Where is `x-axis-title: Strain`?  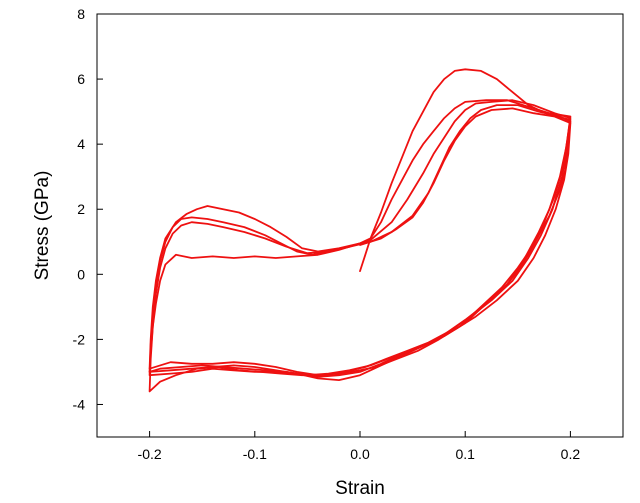 x-axis-title: Strain is located at coordinates (360, 488).